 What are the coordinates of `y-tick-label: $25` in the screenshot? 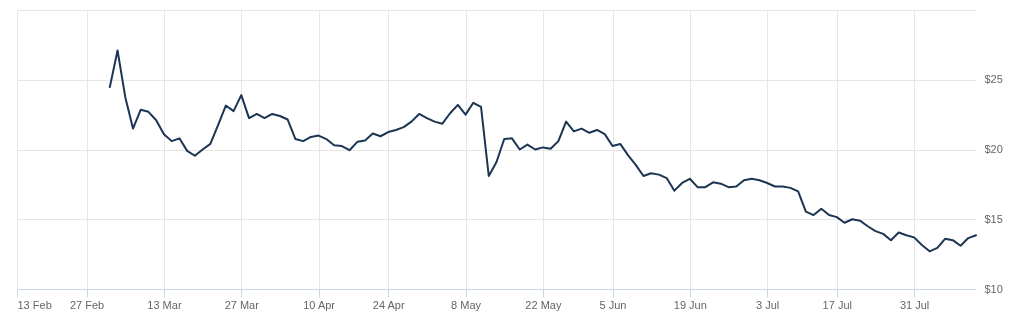 It's located at (993, 79).